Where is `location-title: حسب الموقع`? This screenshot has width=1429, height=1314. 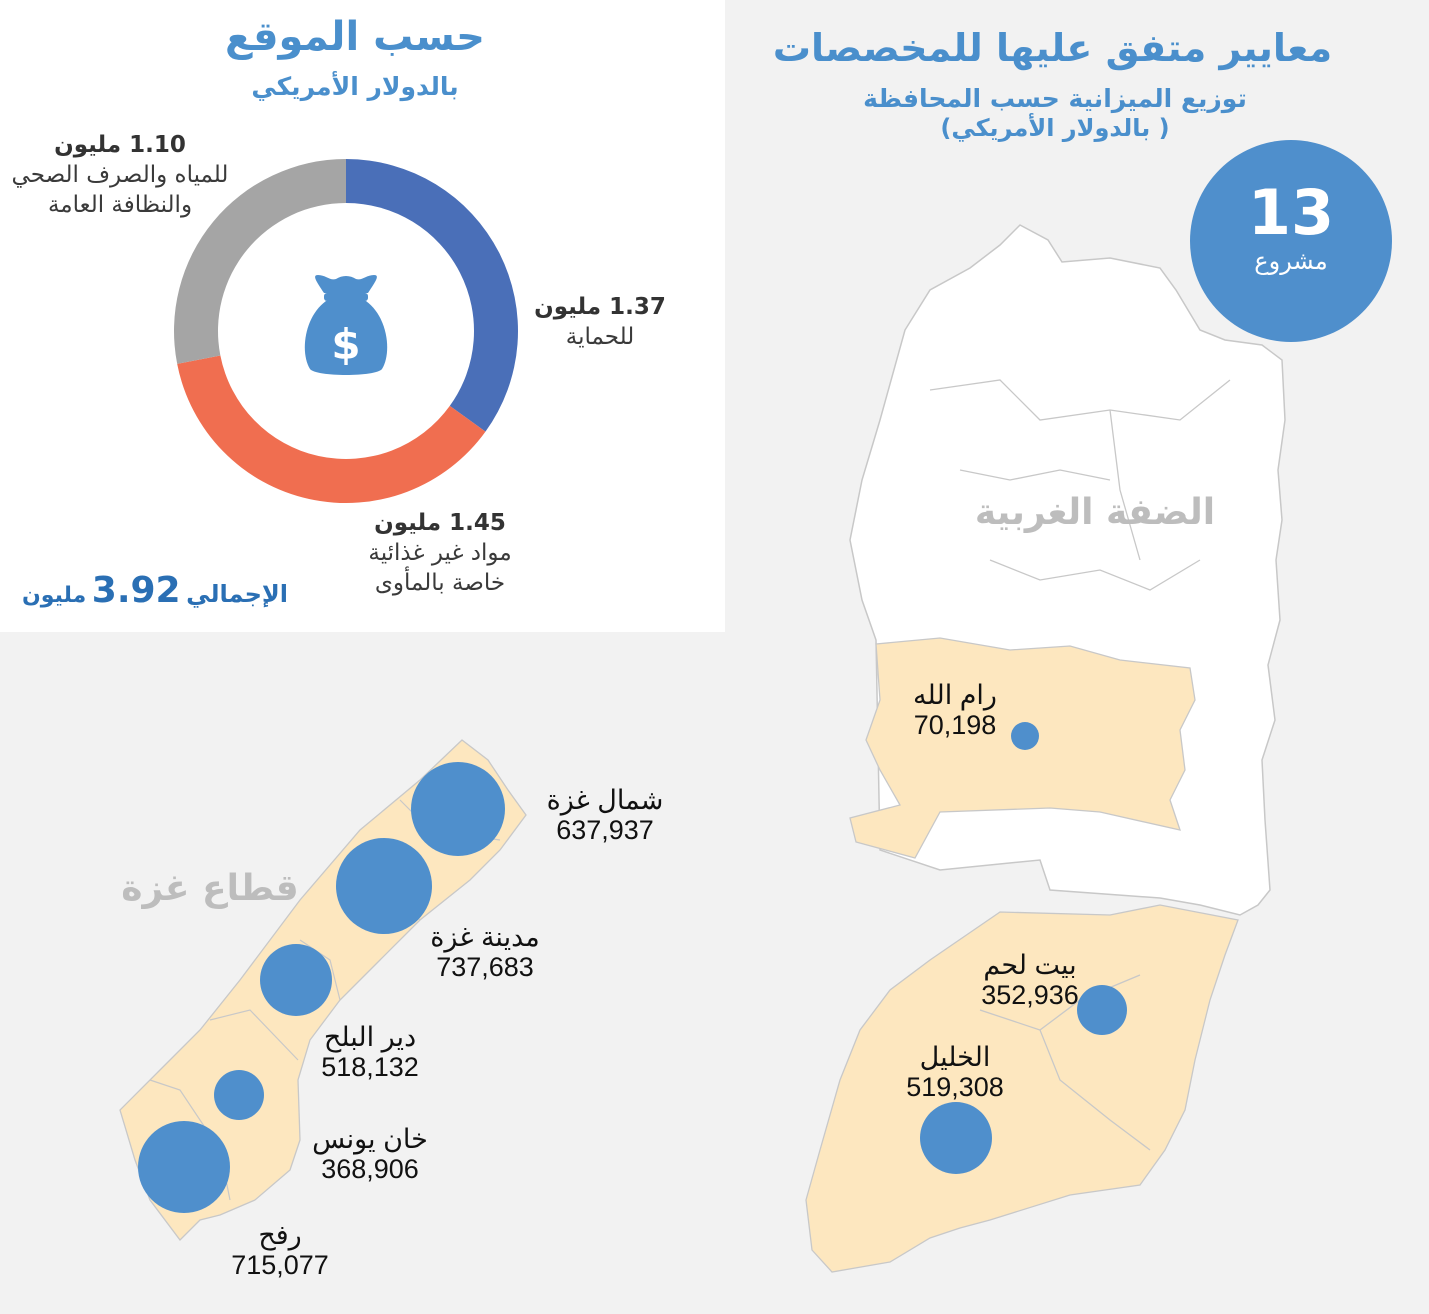 location-title: حسب الموقع is located at coordinates (355, 37).